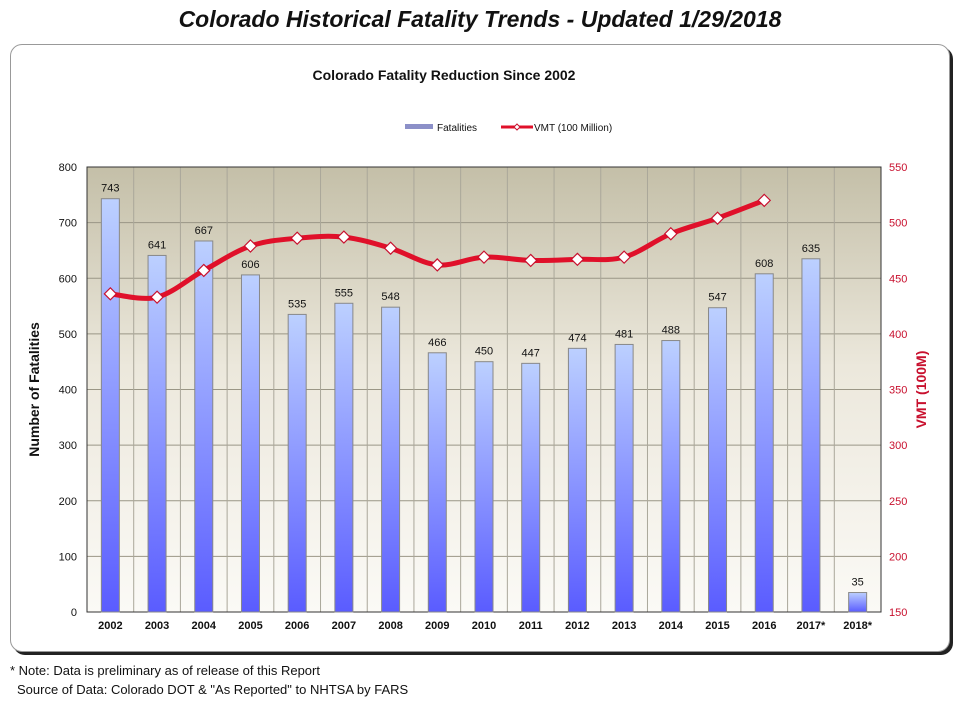 The width and height of the screenshot is (960, 705). Describe the element at coordinates (204, 231) in the screenshot. I see `bar-value-label: 667` at that location.